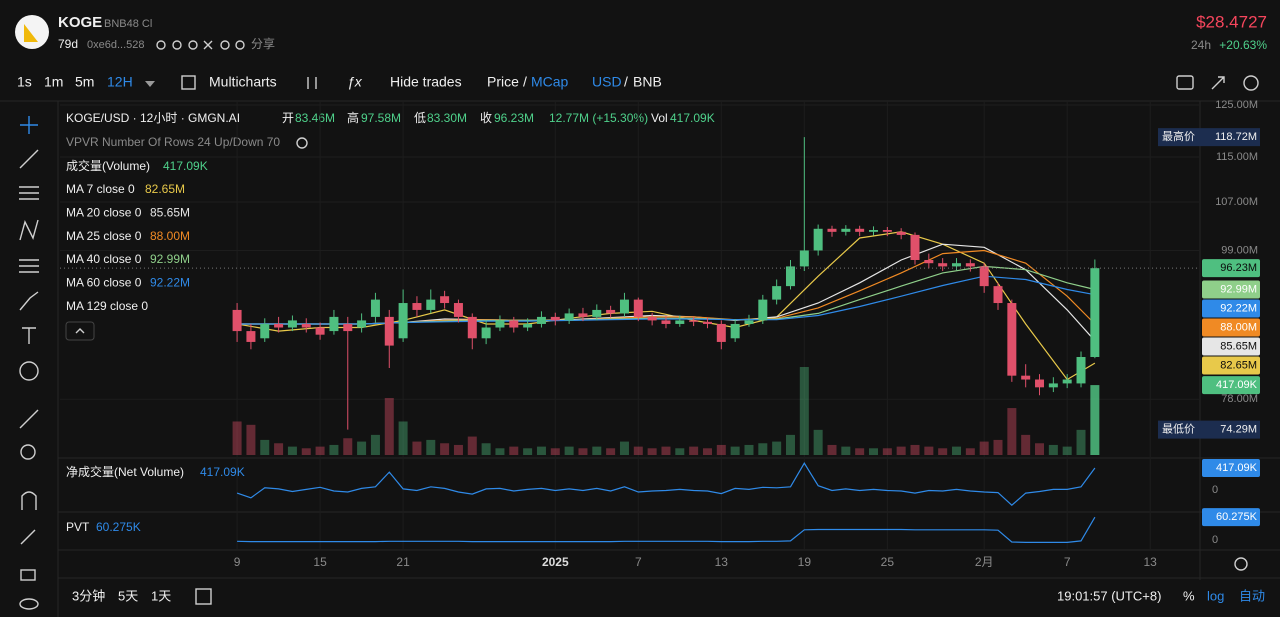 Image resolution: width=1280 pixels, height=617 pixels. What do you see at coordinates (125, 471) in the screenshot?
I see `net-volume-legend: 净成交量(Net Volume)` at bounding box center [125, 471].